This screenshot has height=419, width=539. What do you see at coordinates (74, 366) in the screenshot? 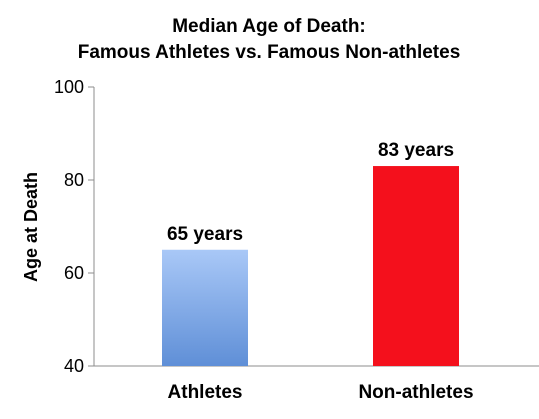
I see `y-tick-label: 40` at bounding box center [74, 366].